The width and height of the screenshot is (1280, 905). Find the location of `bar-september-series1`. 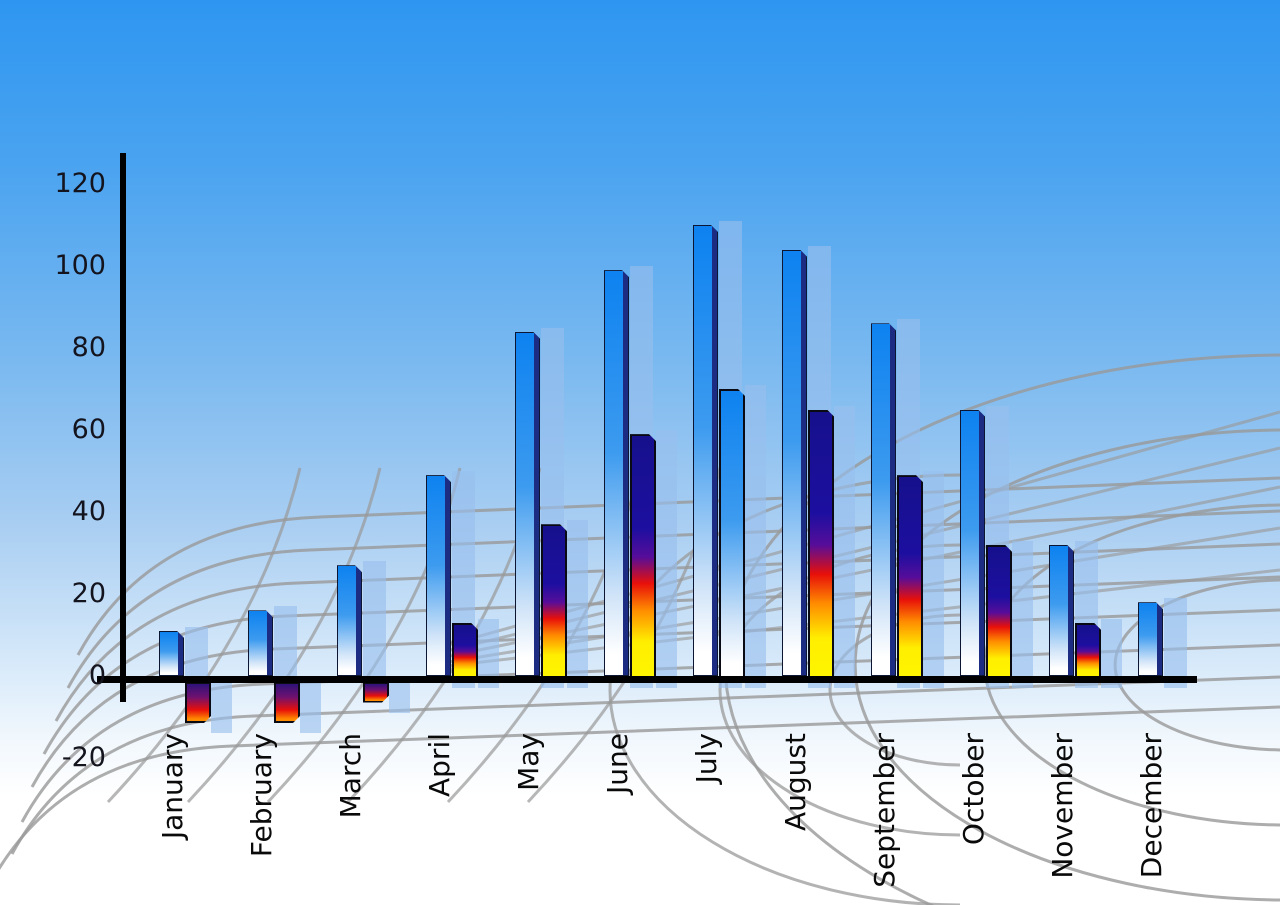

bar-september-series1 is located at coordinates (883, 499).